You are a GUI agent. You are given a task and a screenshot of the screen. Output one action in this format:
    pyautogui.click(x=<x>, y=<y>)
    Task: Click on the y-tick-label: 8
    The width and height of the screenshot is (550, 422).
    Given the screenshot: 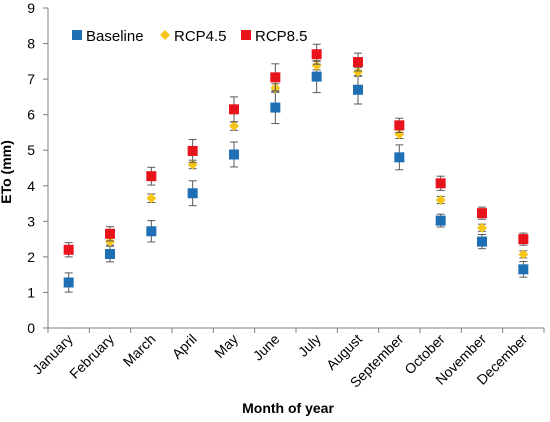 What is the action you would take?
    pyautogui.click(x=31, y=44)
    